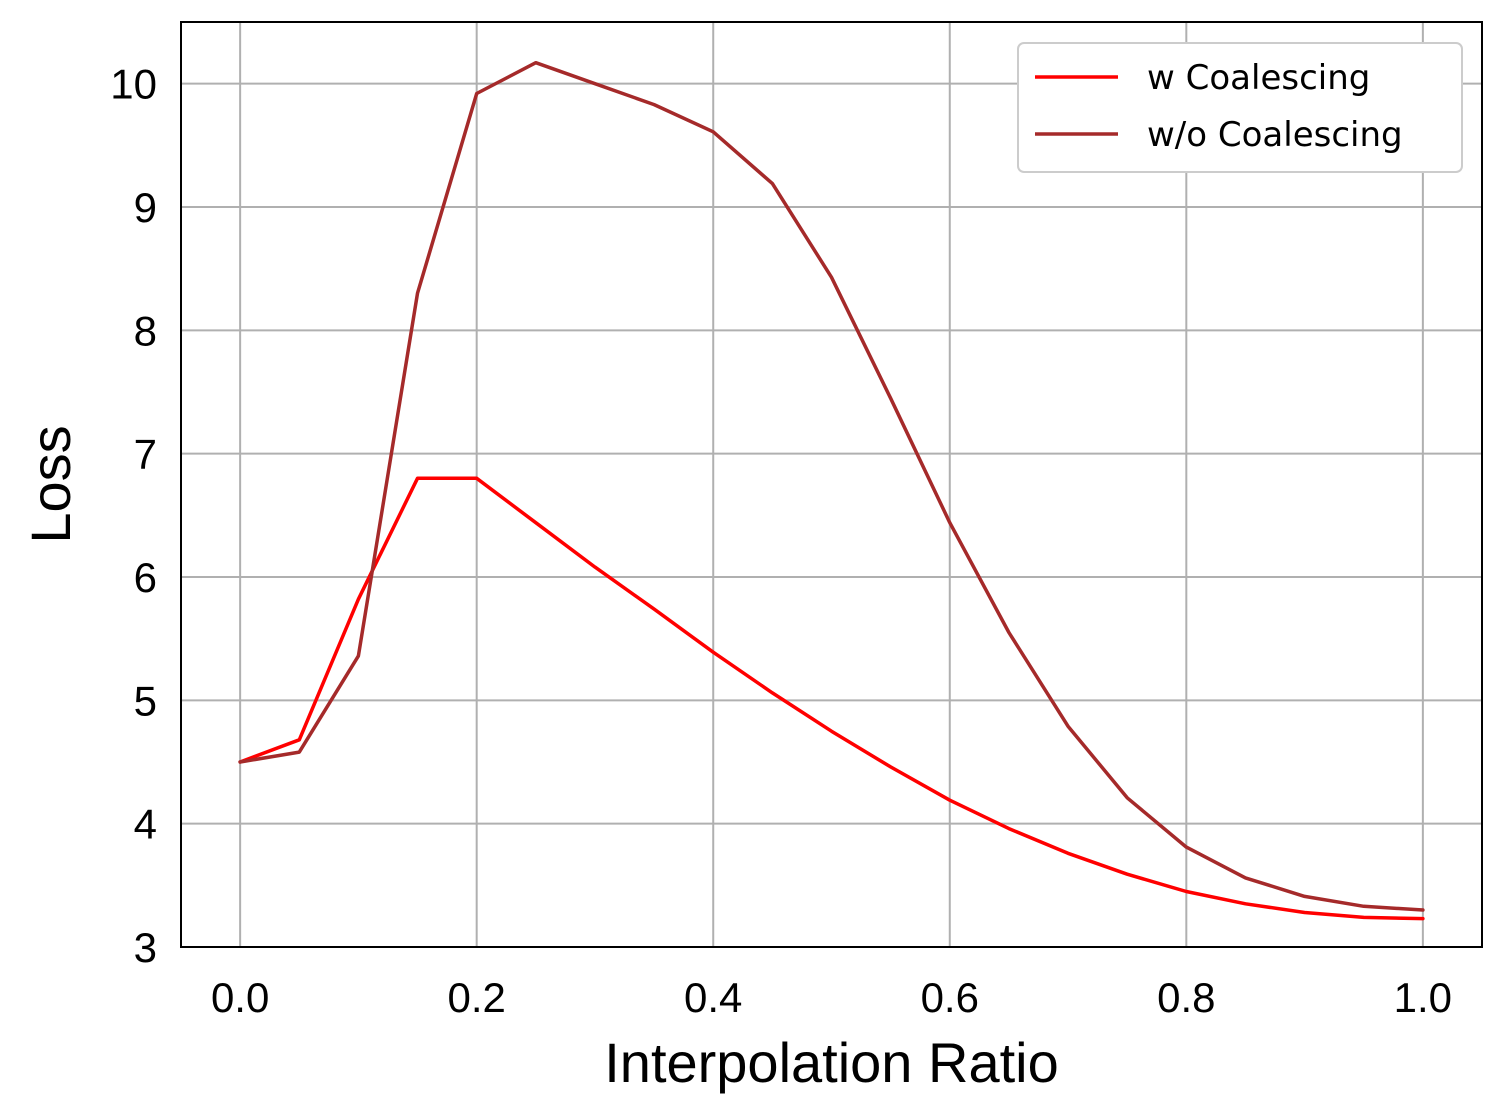 Image resolution: width=1507 pixels, height=1119 pixels. I want to click on x-tick-label: 0.2, so click(476, 997).